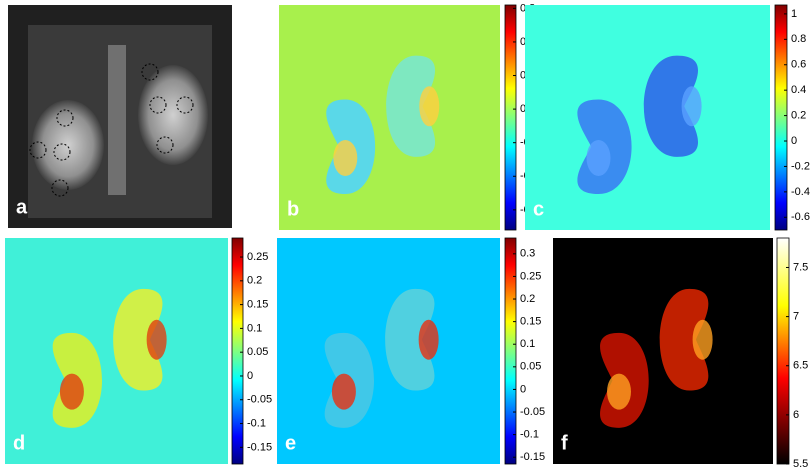  What do you see at coordinates (794, 14) in the screenshot?
I see `tick-label: 1` at bounding box center [794, 14].